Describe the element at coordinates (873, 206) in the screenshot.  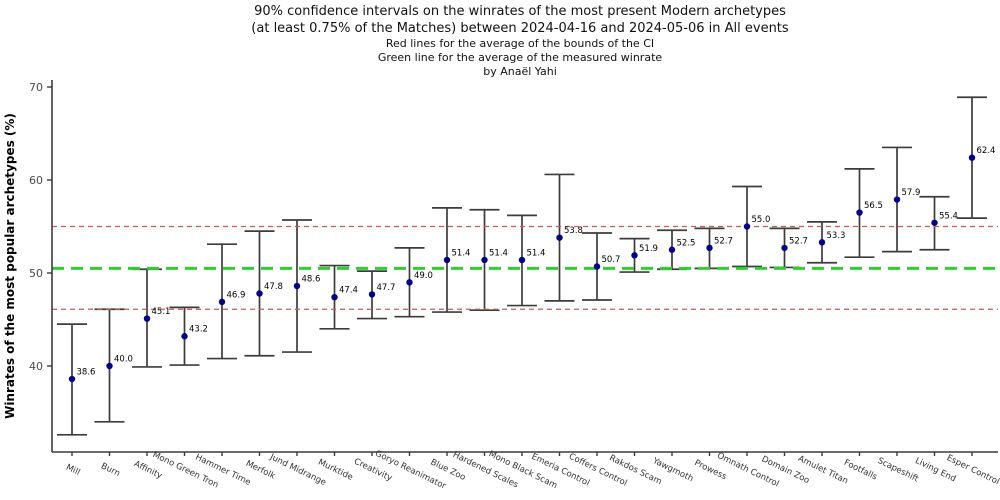
I see `winrate-value-label: 56.5` at that location.